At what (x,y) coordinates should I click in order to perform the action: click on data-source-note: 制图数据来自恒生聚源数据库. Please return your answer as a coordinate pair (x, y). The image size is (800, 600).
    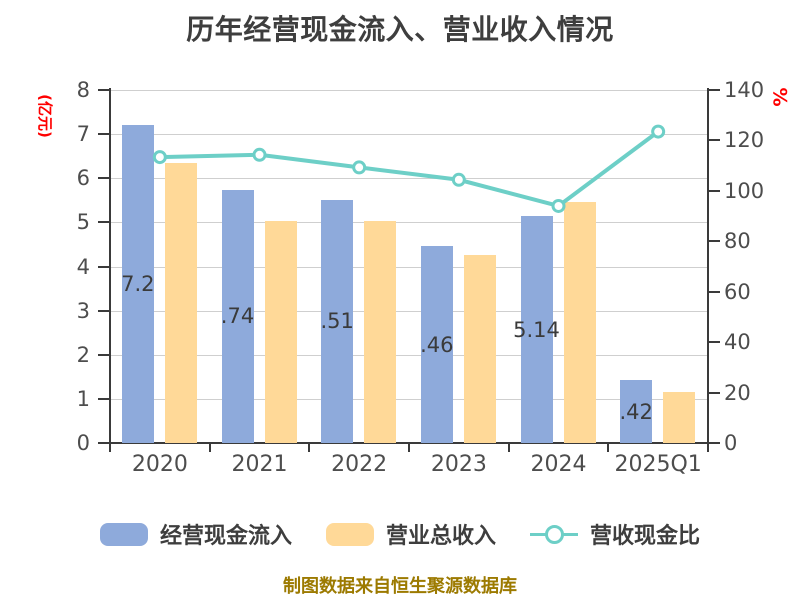
    Looking at the image, I should click on (400, 586).